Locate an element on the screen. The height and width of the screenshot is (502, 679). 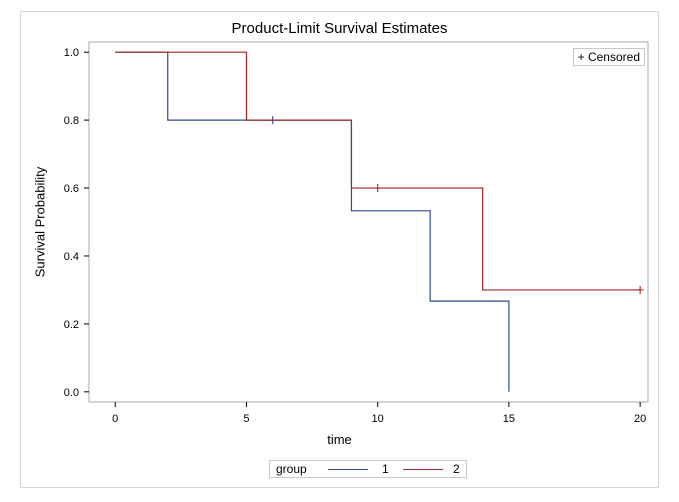
y-tick-label: 0.0 is located at coordinates (71, 393).